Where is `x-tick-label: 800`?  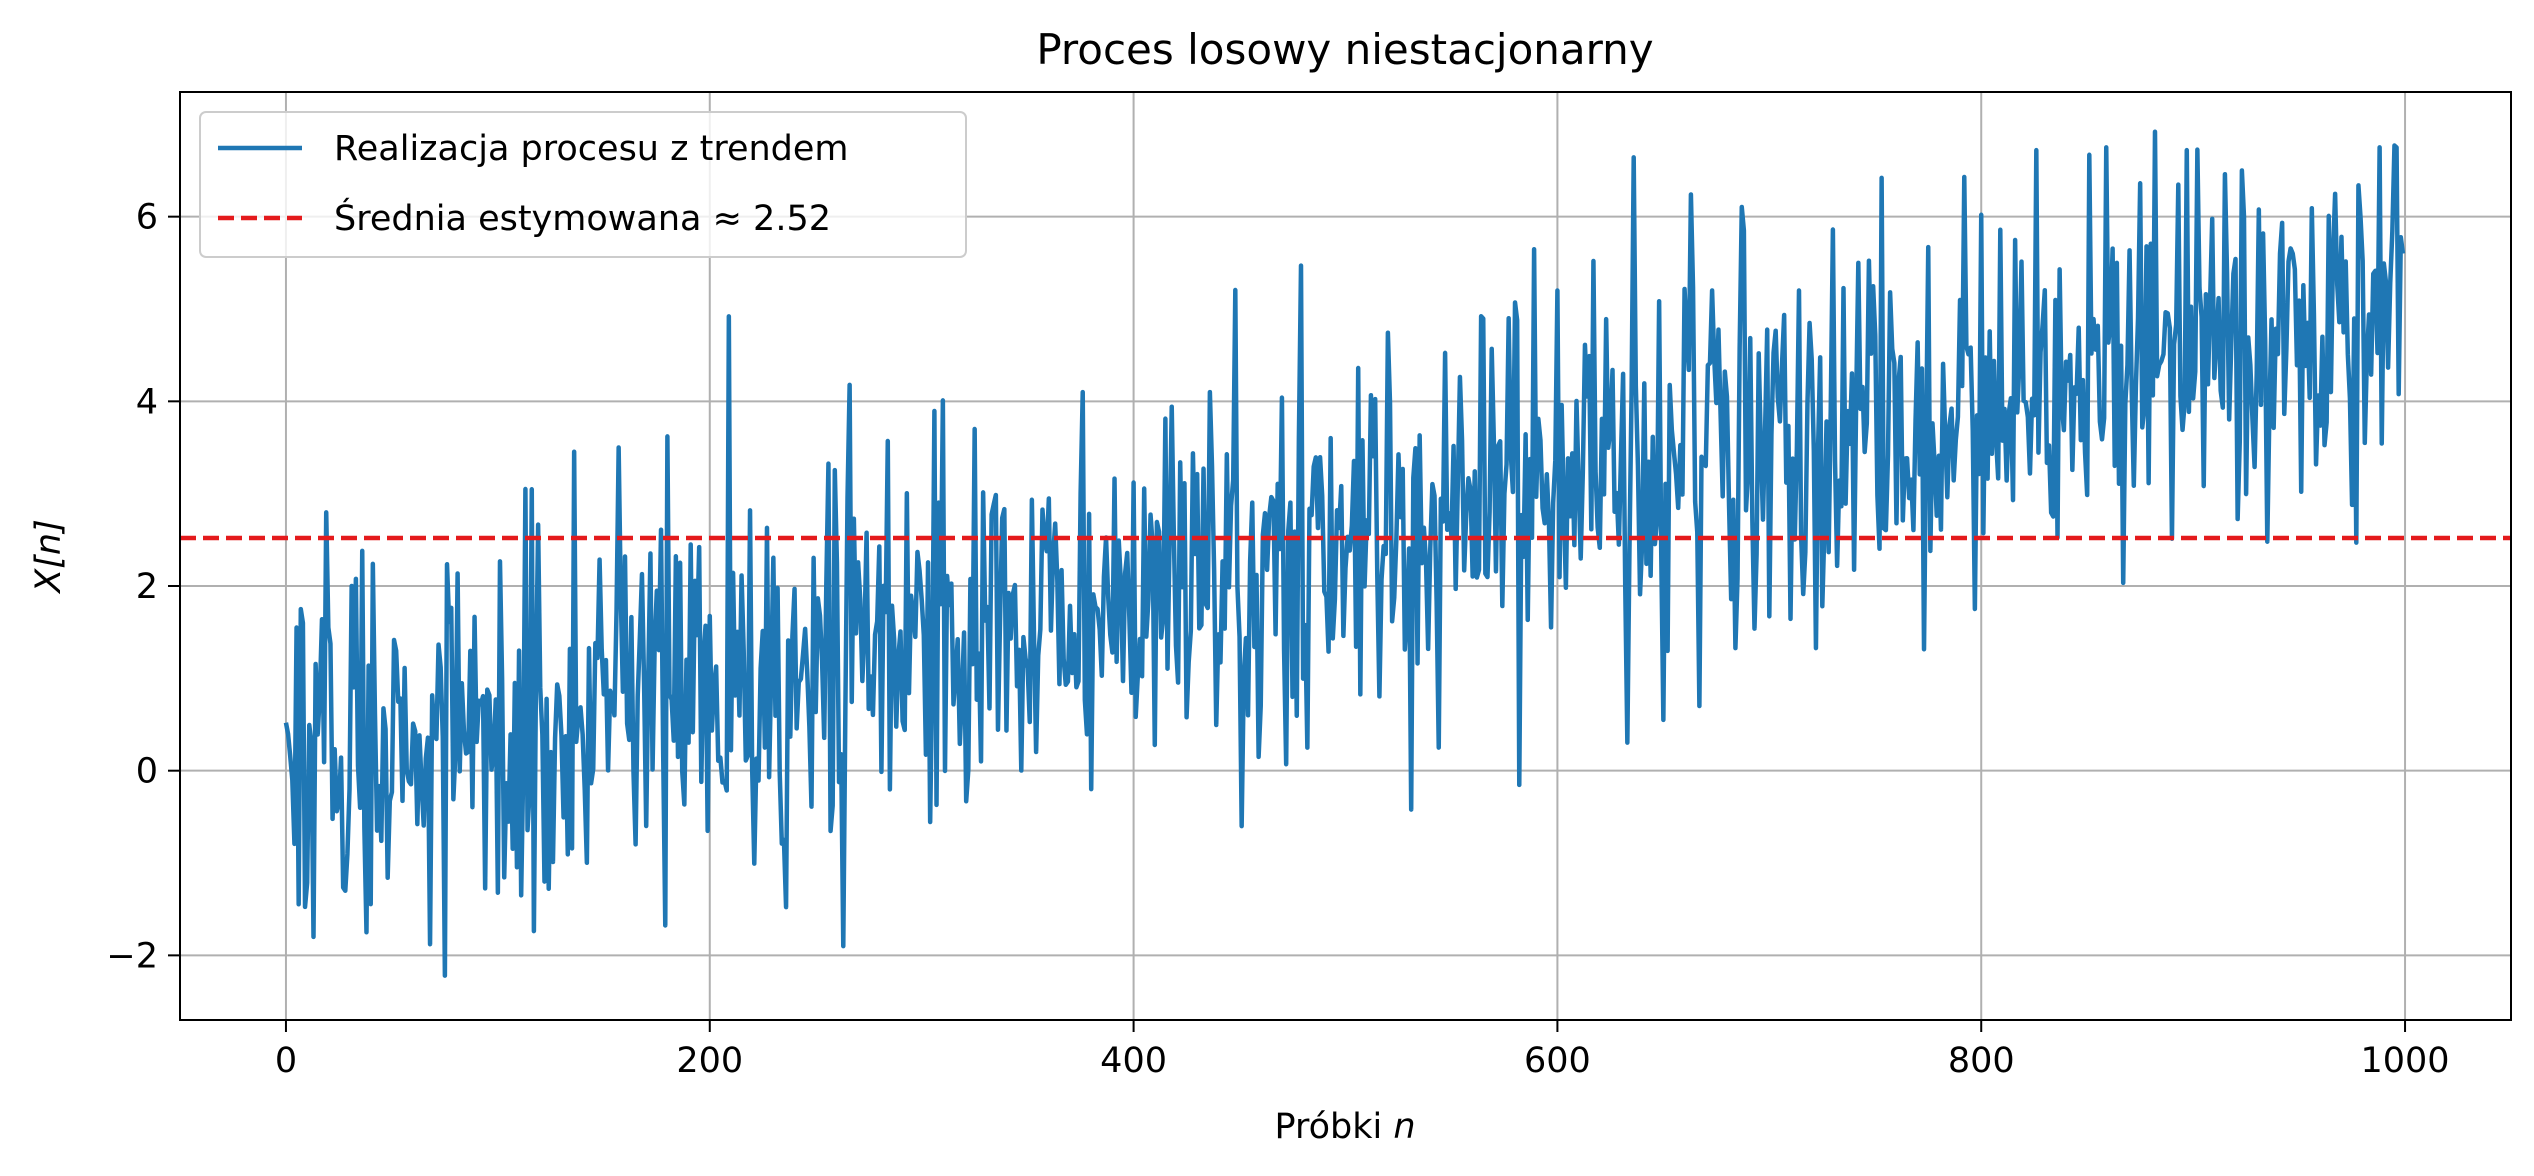
x-tick-label: 800 is located at coordinates (1981, 1061).